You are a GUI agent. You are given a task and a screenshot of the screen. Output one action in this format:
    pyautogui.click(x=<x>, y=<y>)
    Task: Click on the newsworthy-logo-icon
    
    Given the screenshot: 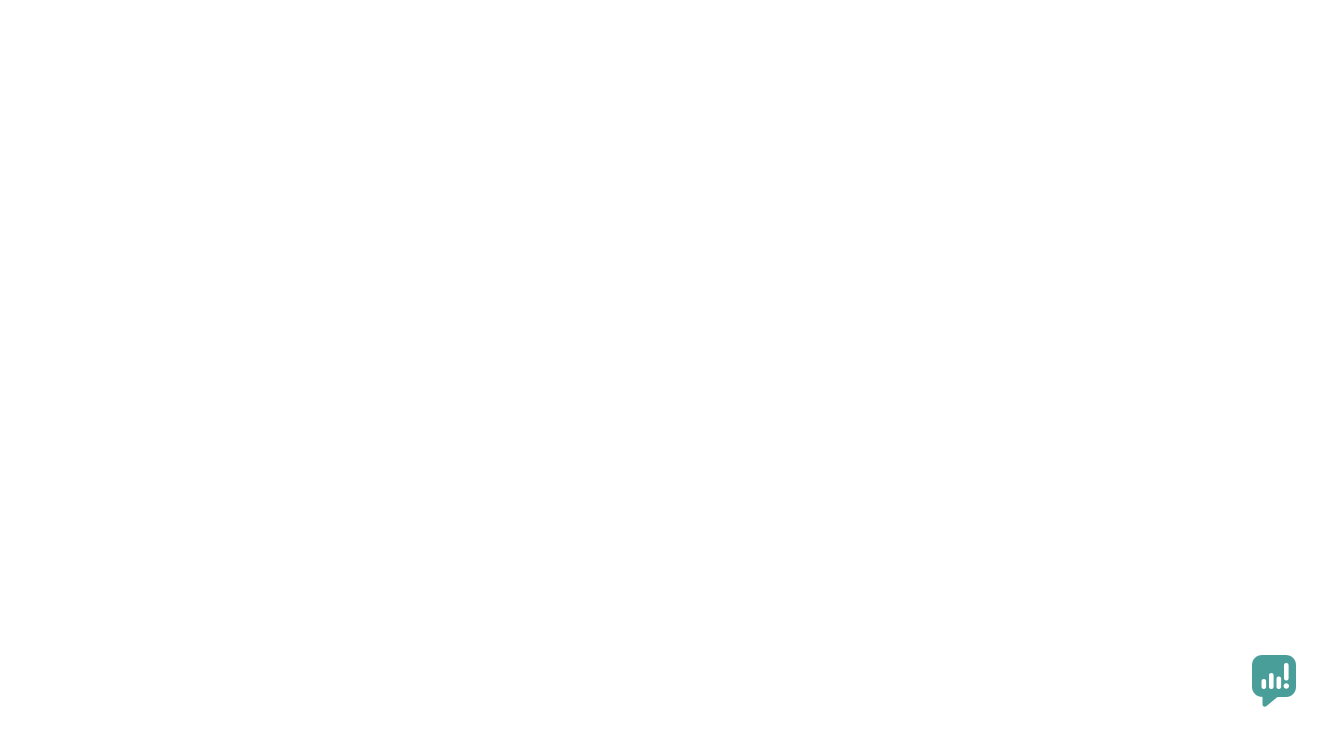 What is the action you would take?
    pyautogui.click(x=1274, y=681)
    